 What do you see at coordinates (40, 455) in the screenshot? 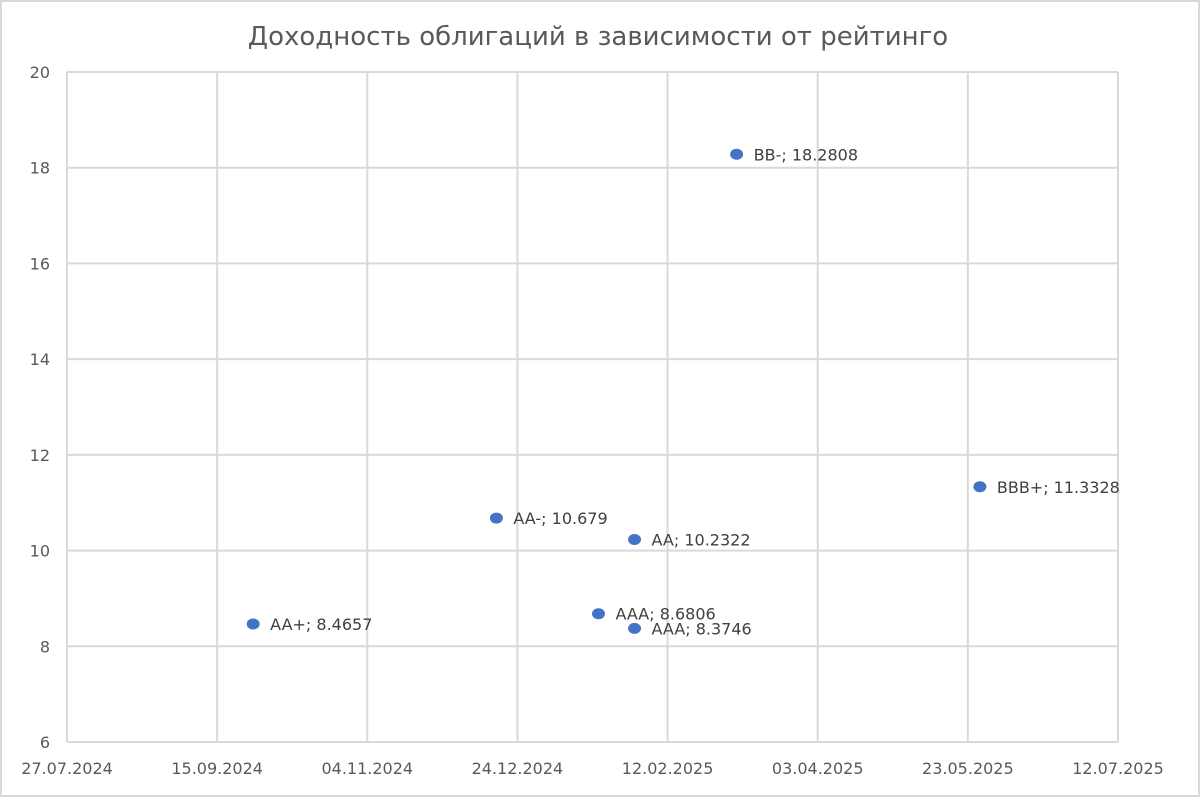
I see `y-tick-label: 12` at bounding box center [40, 455].